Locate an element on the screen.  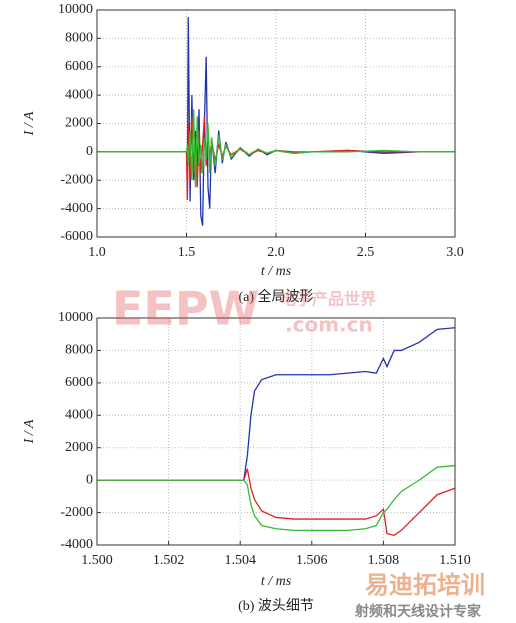
watermark: EEPW is located at coordinates (185, 309).